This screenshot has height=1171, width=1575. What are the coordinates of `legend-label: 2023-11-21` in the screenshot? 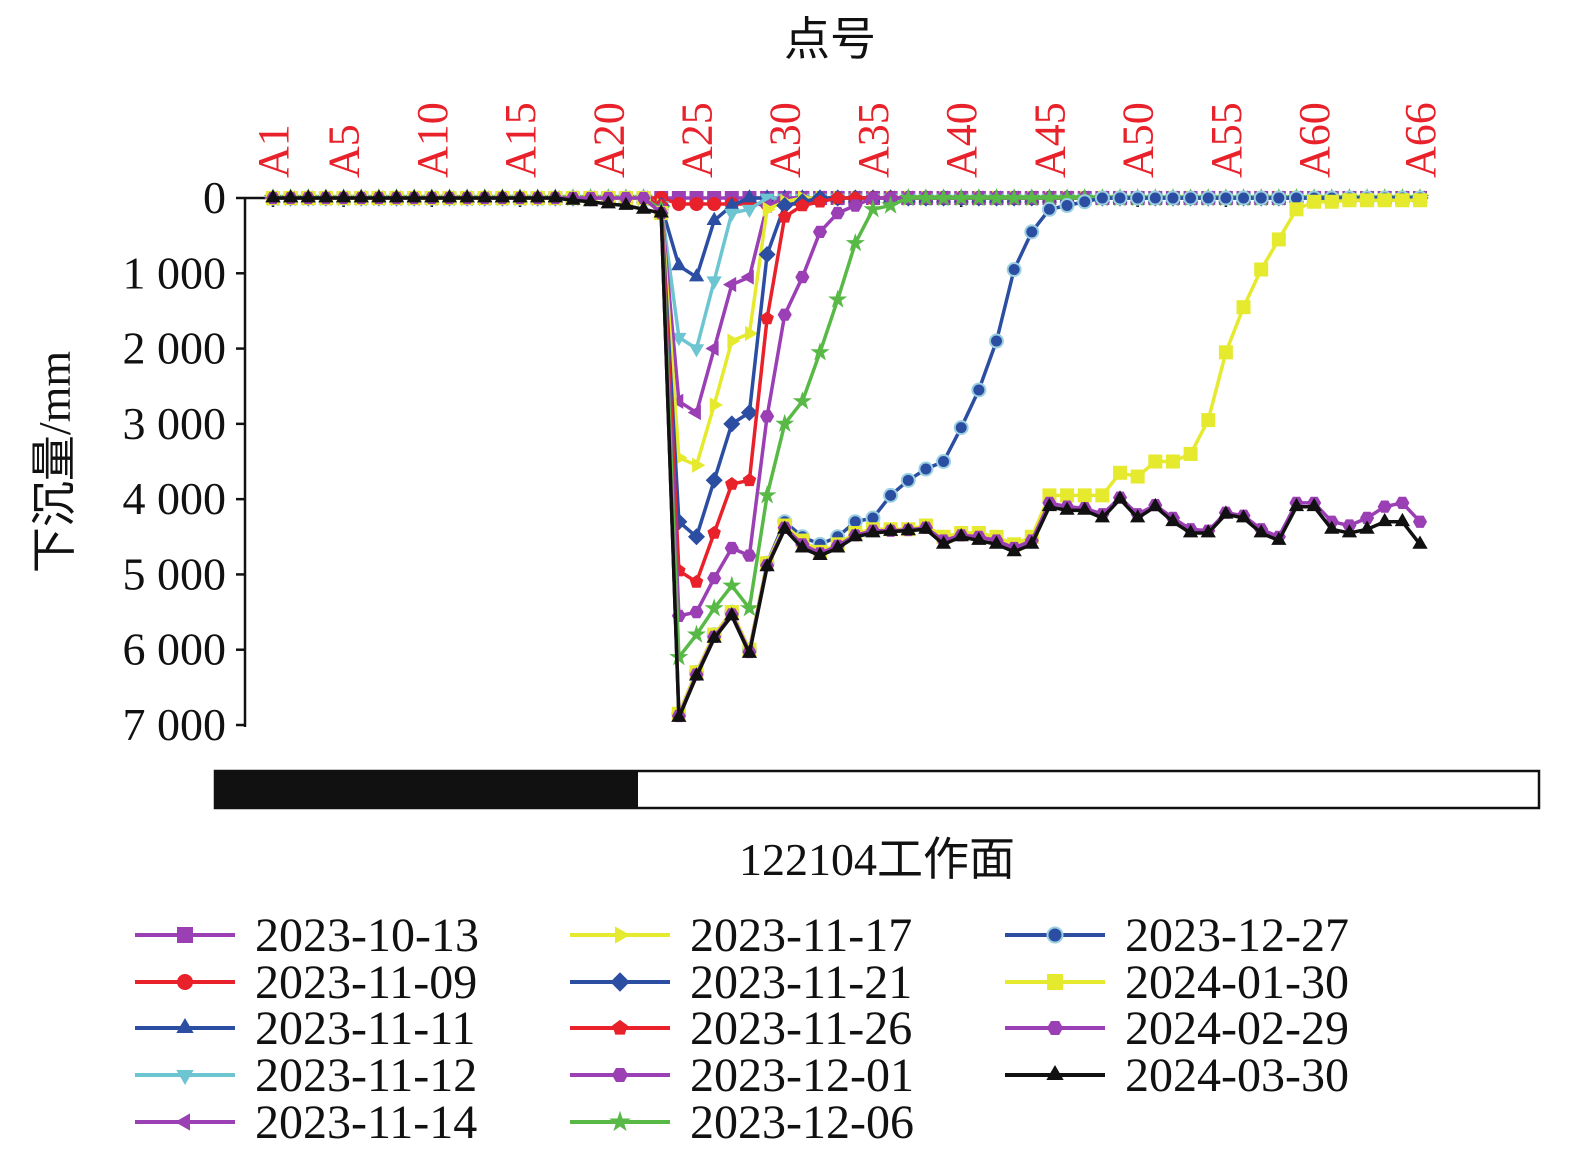 It's located at (801, 982).